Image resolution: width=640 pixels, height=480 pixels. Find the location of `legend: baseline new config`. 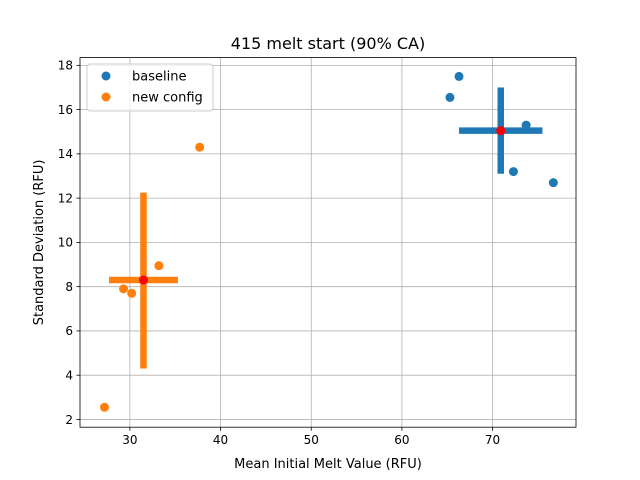

legend: baseline new config is located at coordinates (150, 87).